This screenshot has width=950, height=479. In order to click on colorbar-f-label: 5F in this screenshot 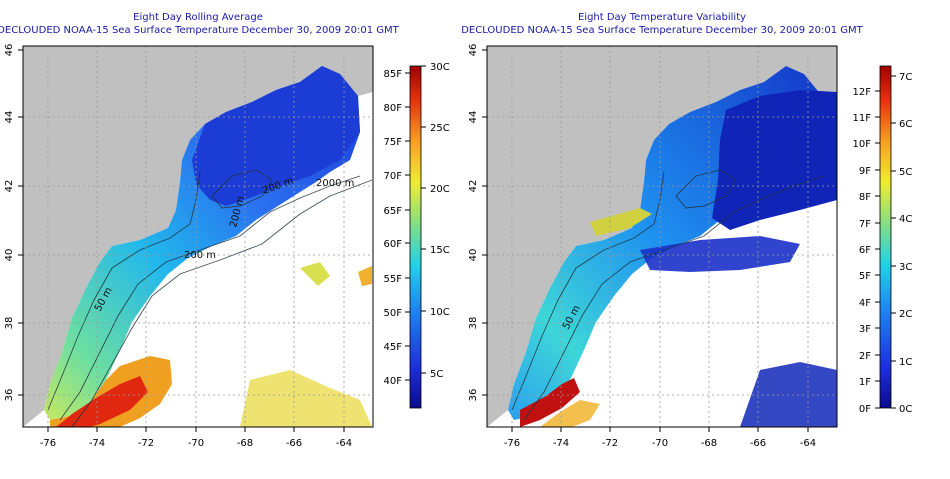, I will do `click(865, 276)`.